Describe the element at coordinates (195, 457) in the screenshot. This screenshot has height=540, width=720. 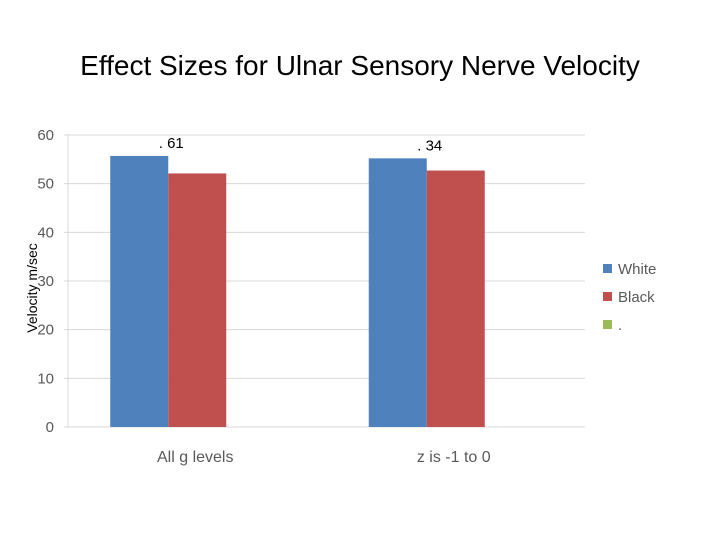
I see `category-label: All g levels` at that location.